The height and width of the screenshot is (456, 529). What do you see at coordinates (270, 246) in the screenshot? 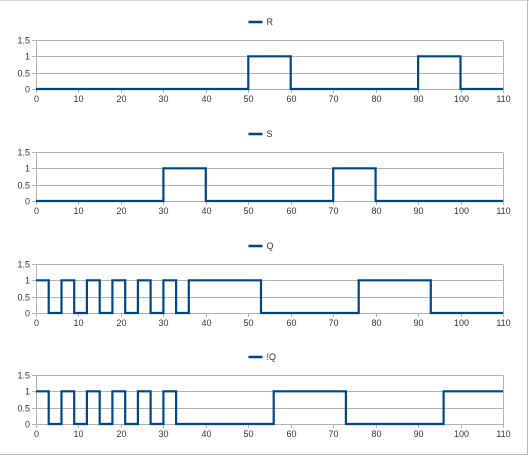
I see `legend-label: Q` at bounding box center [270, 246].